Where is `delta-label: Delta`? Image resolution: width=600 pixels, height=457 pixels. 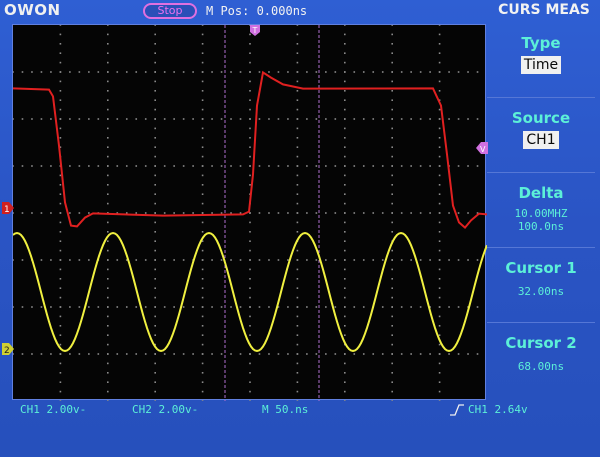
delta-label: Delta is located at coordinates (541, 193).